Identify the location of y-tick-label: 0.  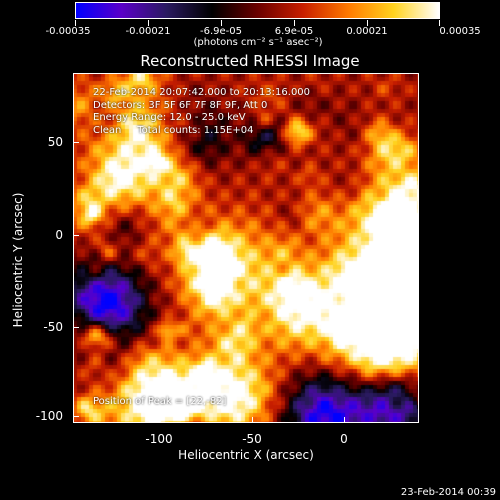
(59, 235).